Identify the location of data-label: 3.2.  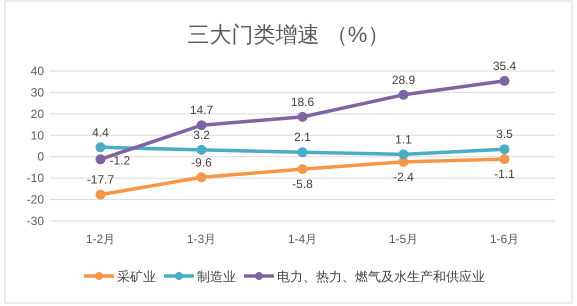
(201, 135).